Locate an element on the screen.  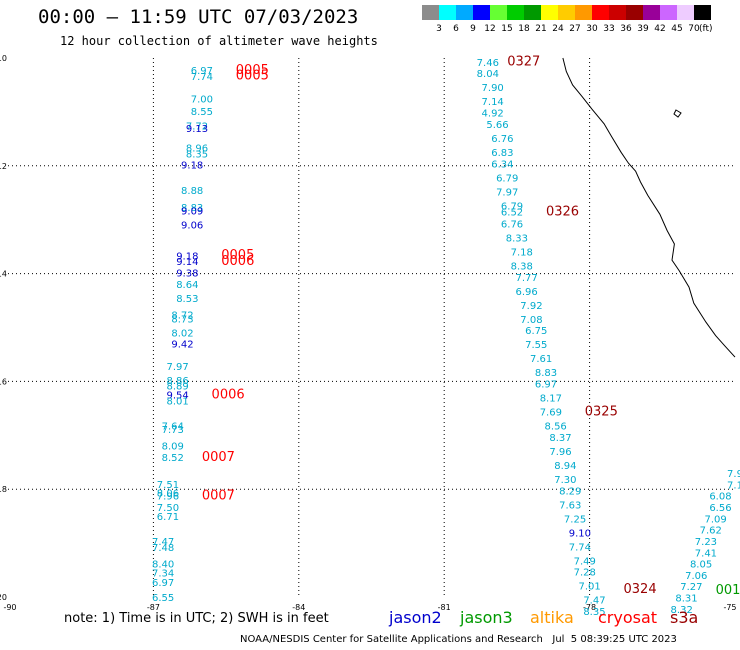
latitude-tick-label: -16 is located at coordinates (3, 381).